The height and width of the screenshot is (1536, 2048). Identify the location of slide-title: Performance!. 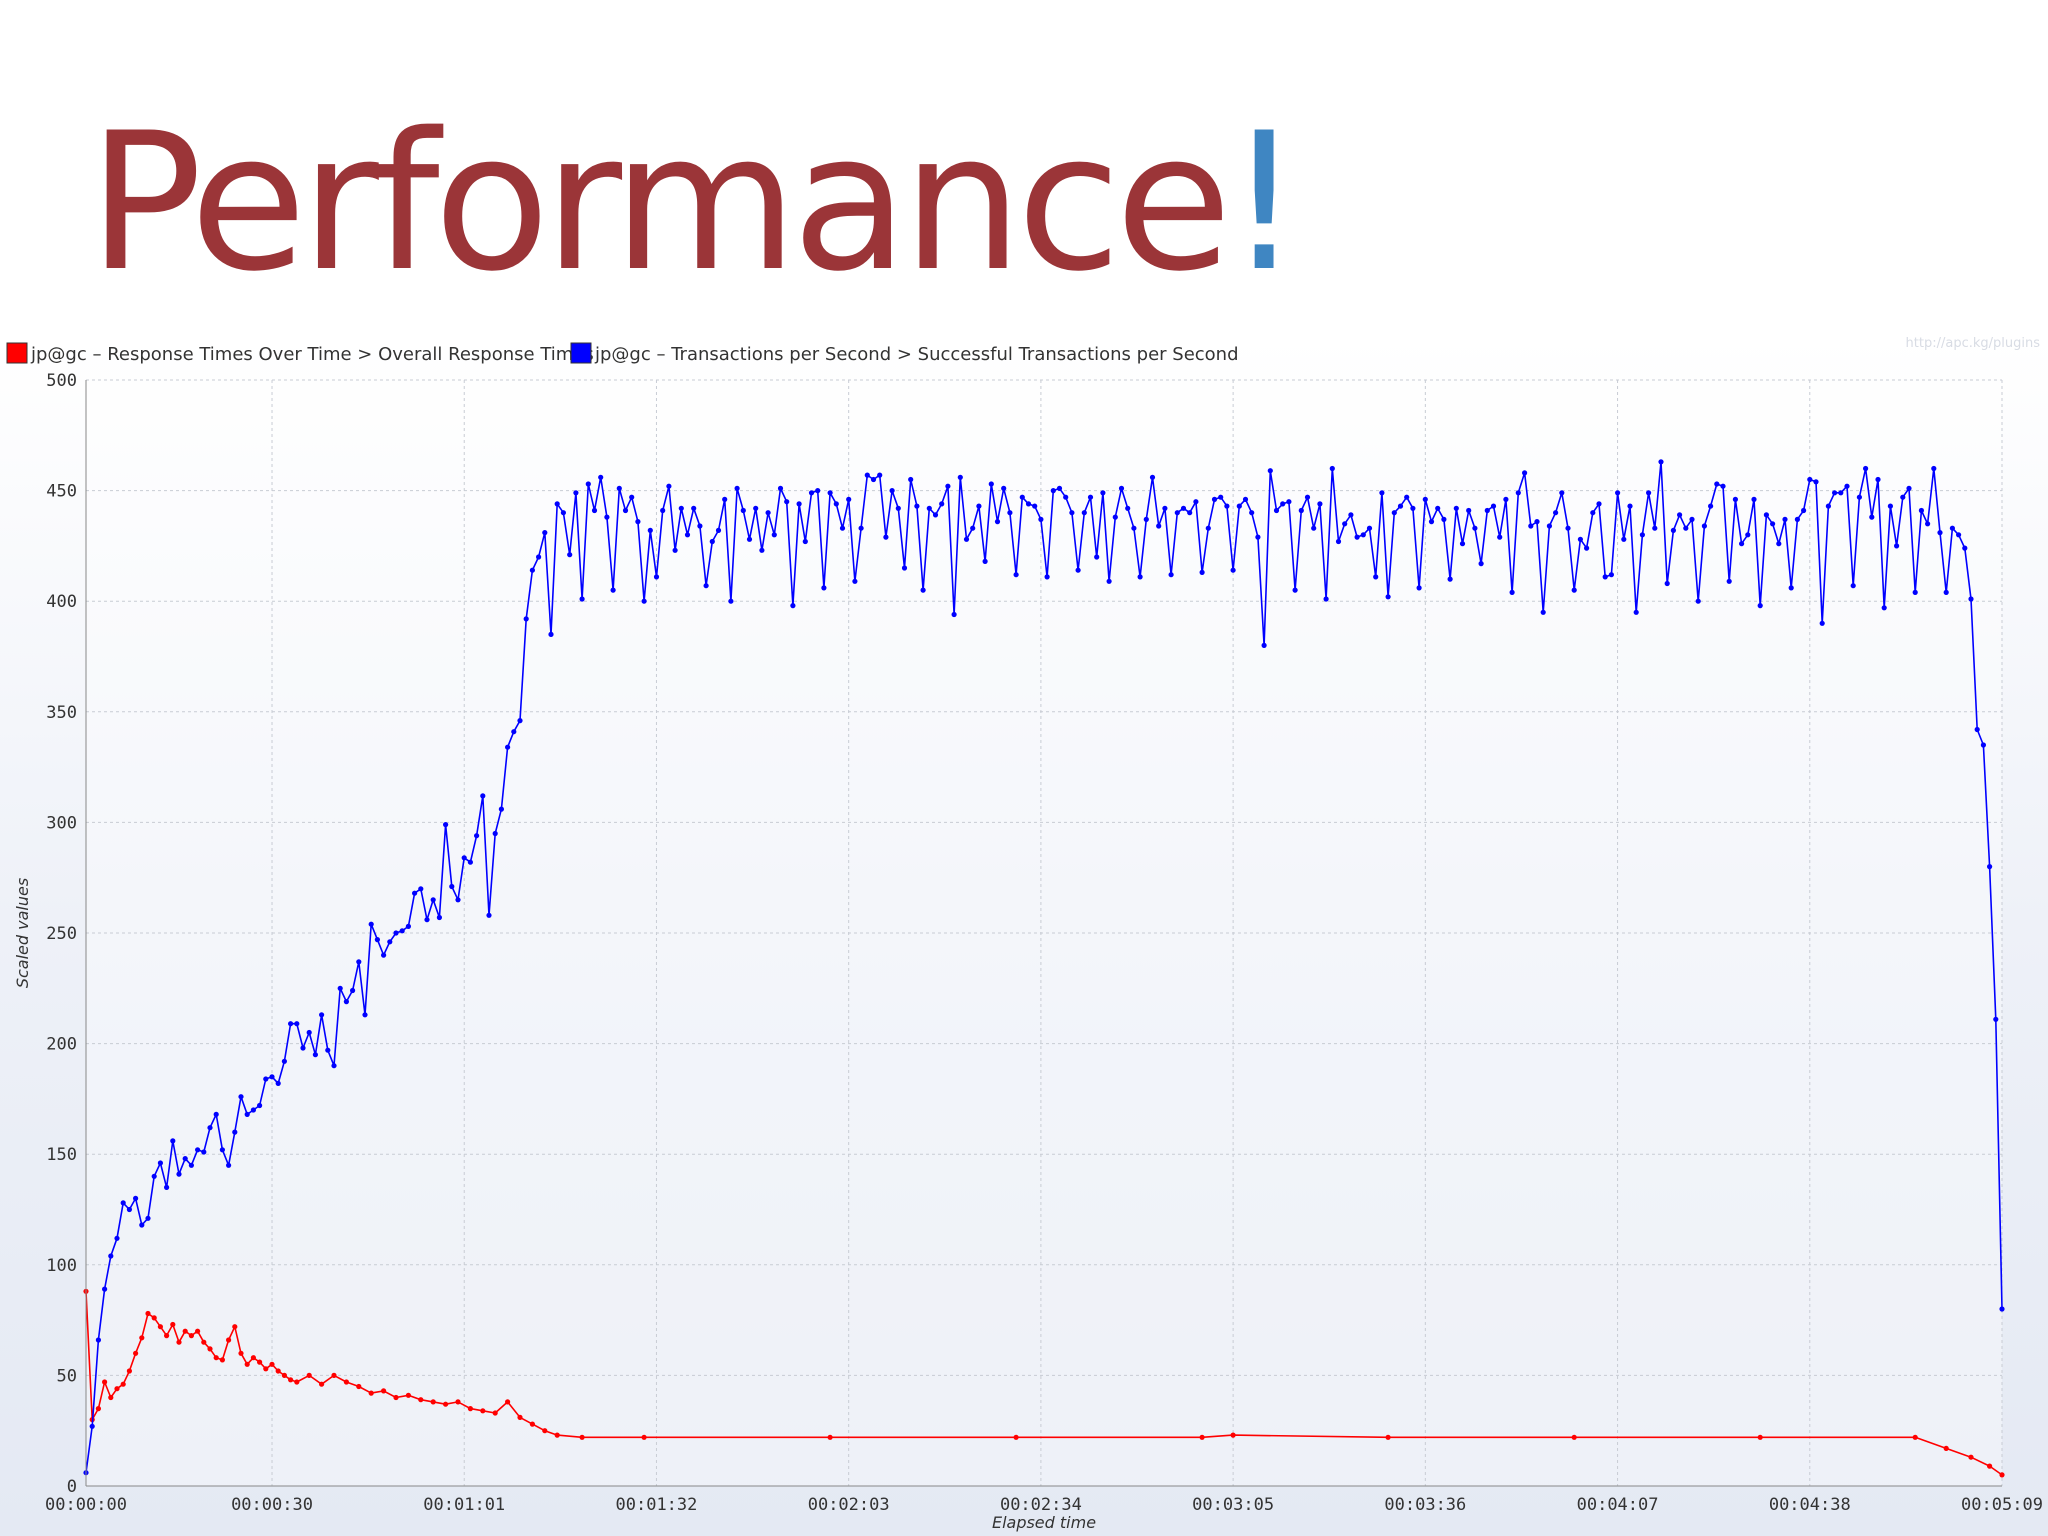
(695, 203).